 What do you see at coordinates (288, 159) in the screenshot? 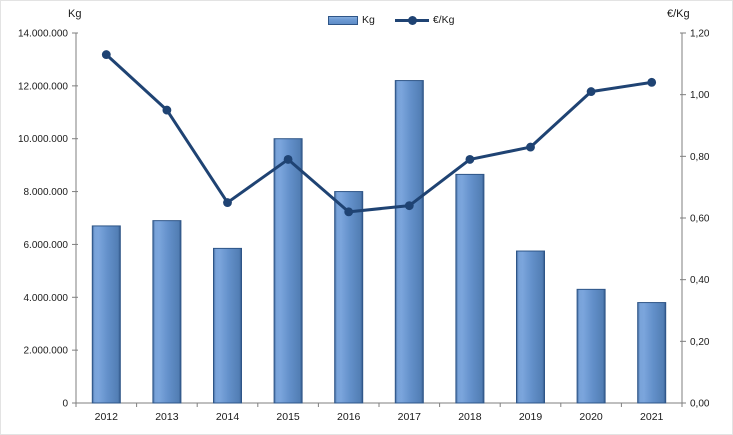
I see `marker-2015` at bounding box center [288, 159].